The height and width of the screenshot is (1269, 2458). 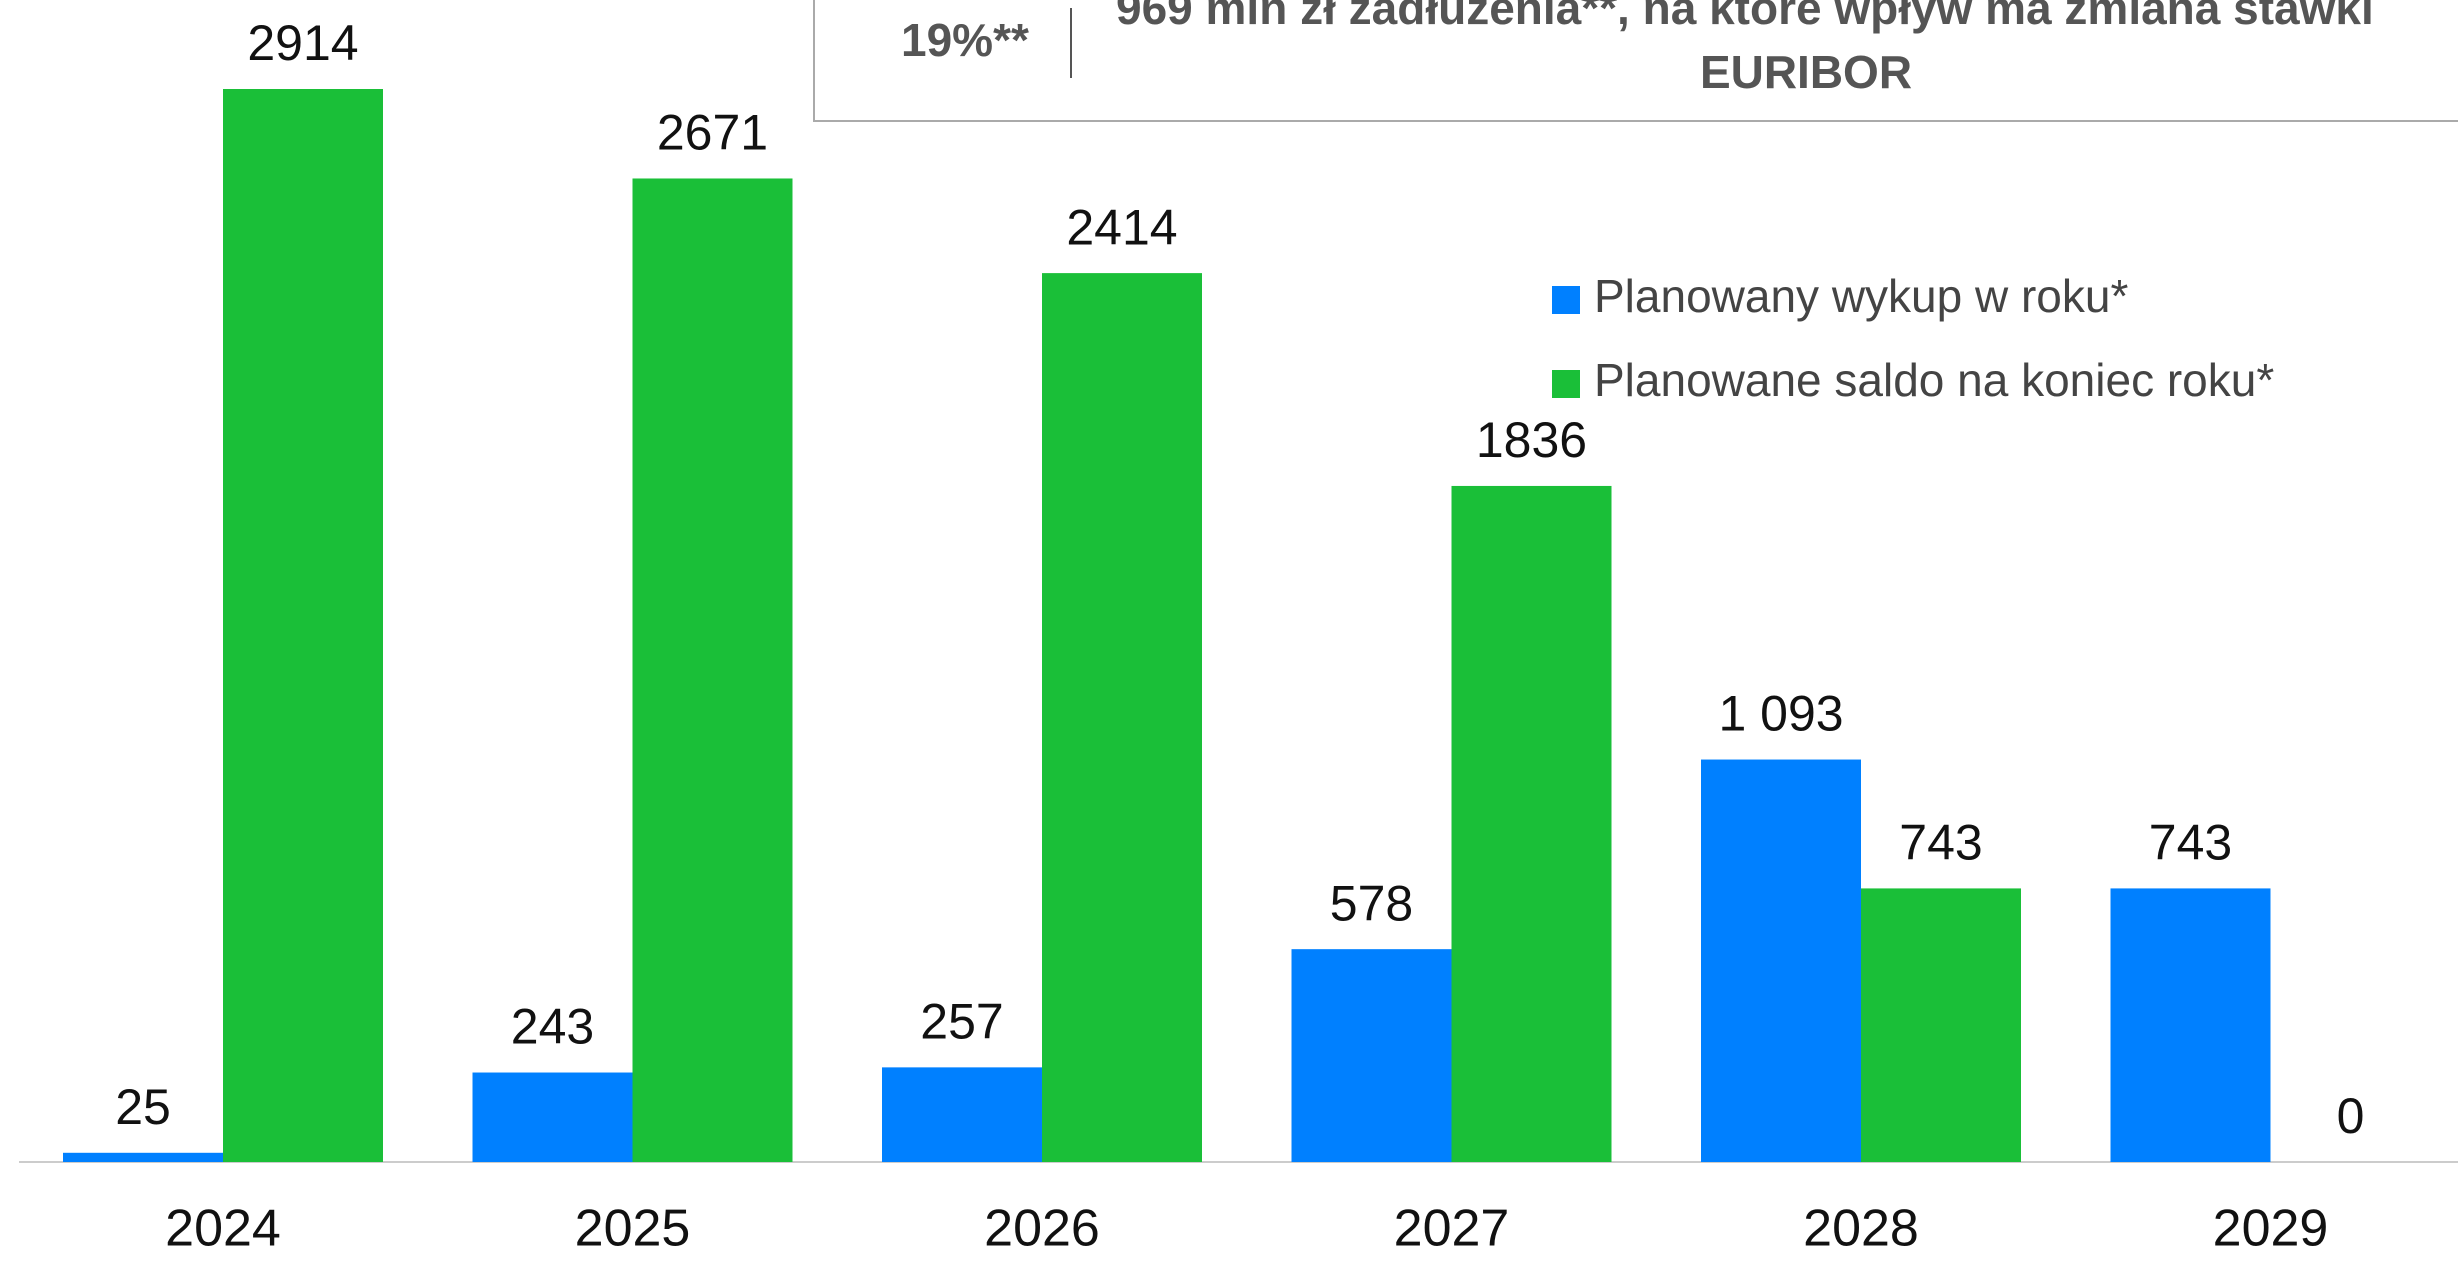 I want to click on data-label: 578, so click(x=1371, y=903).